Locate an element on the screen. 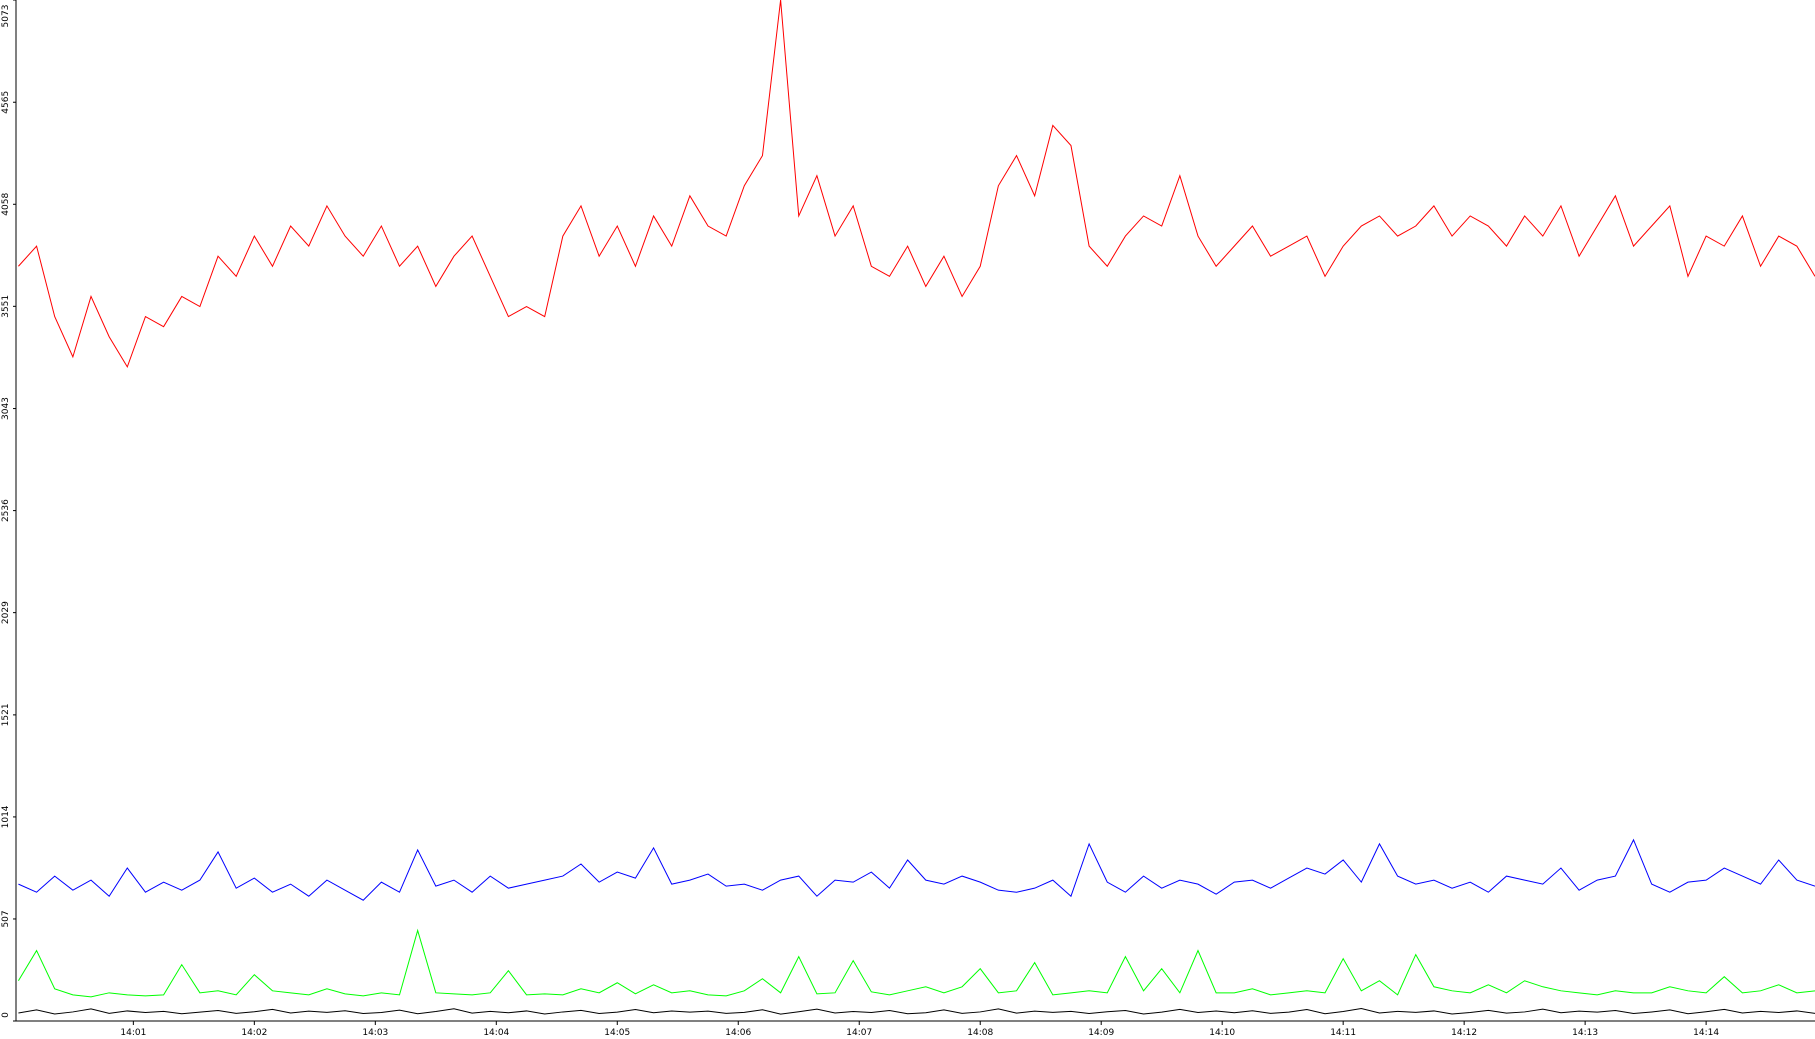 Image resolution: width=1815 pixels, height=1039 pixels. x-tick-label: 14:10 is located at coordinates (1222, 1033).